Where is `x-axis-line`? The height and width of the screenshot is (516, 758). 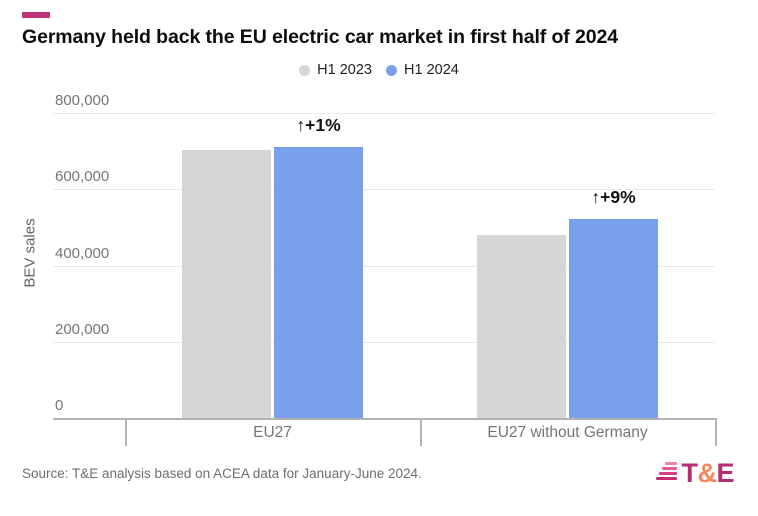
x-axis-line is located at coordinates (384, 419).